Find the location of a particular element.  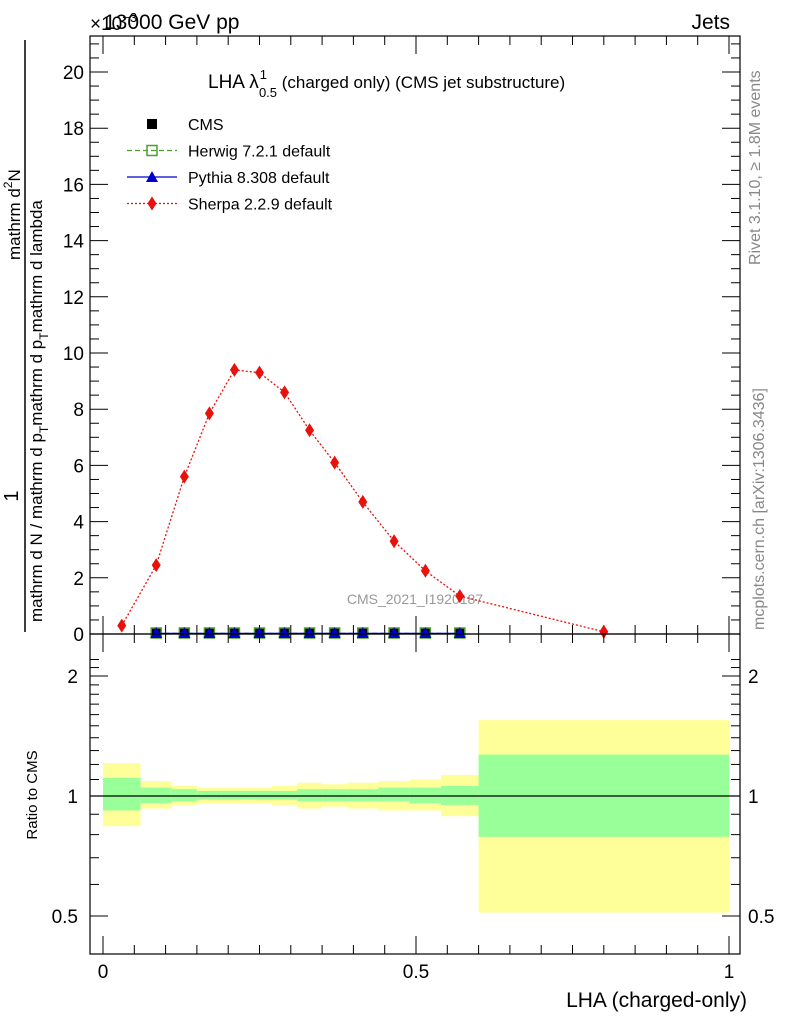

x-tick-label: 0 is located at coordinates (103, 972).